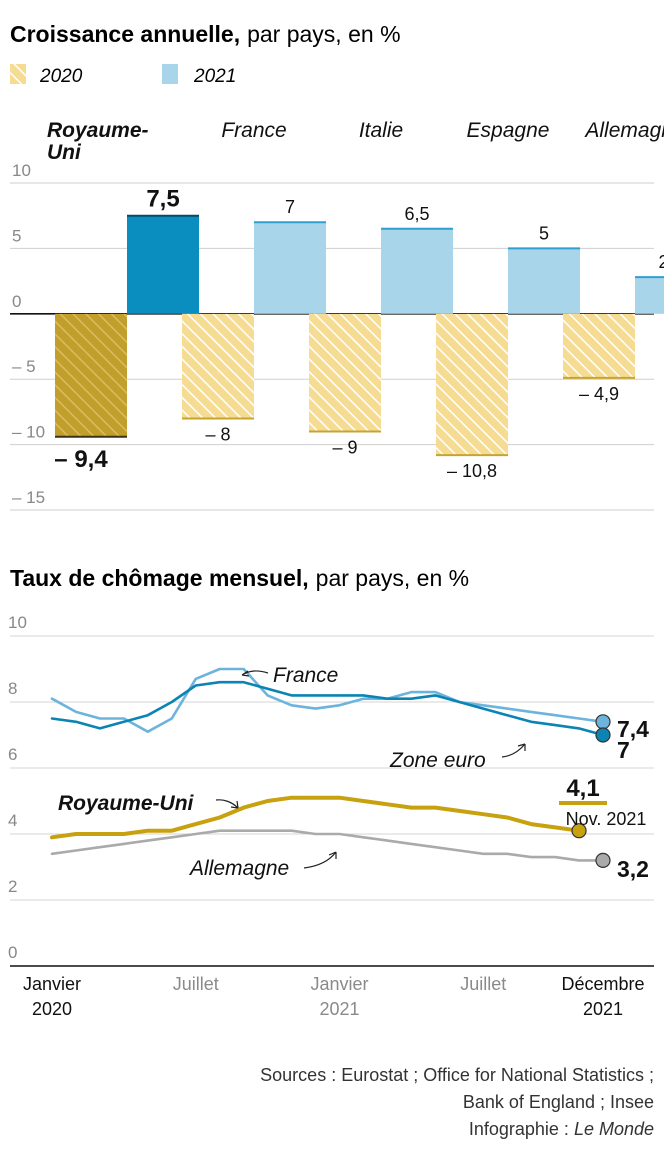  Describe the element at coordinates (381, 130) in the screenshot. I see `category-label-italie: Italie` at that location.